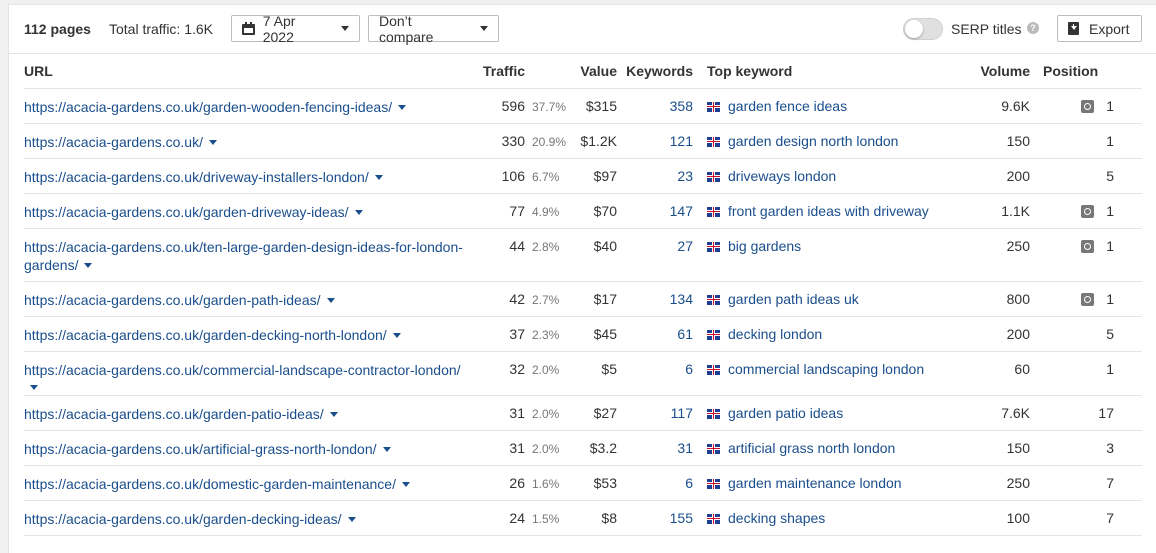 The image size is (1156, 553). I want to click on top-keyword-cell: garden fence ideas, so click(828, 106).